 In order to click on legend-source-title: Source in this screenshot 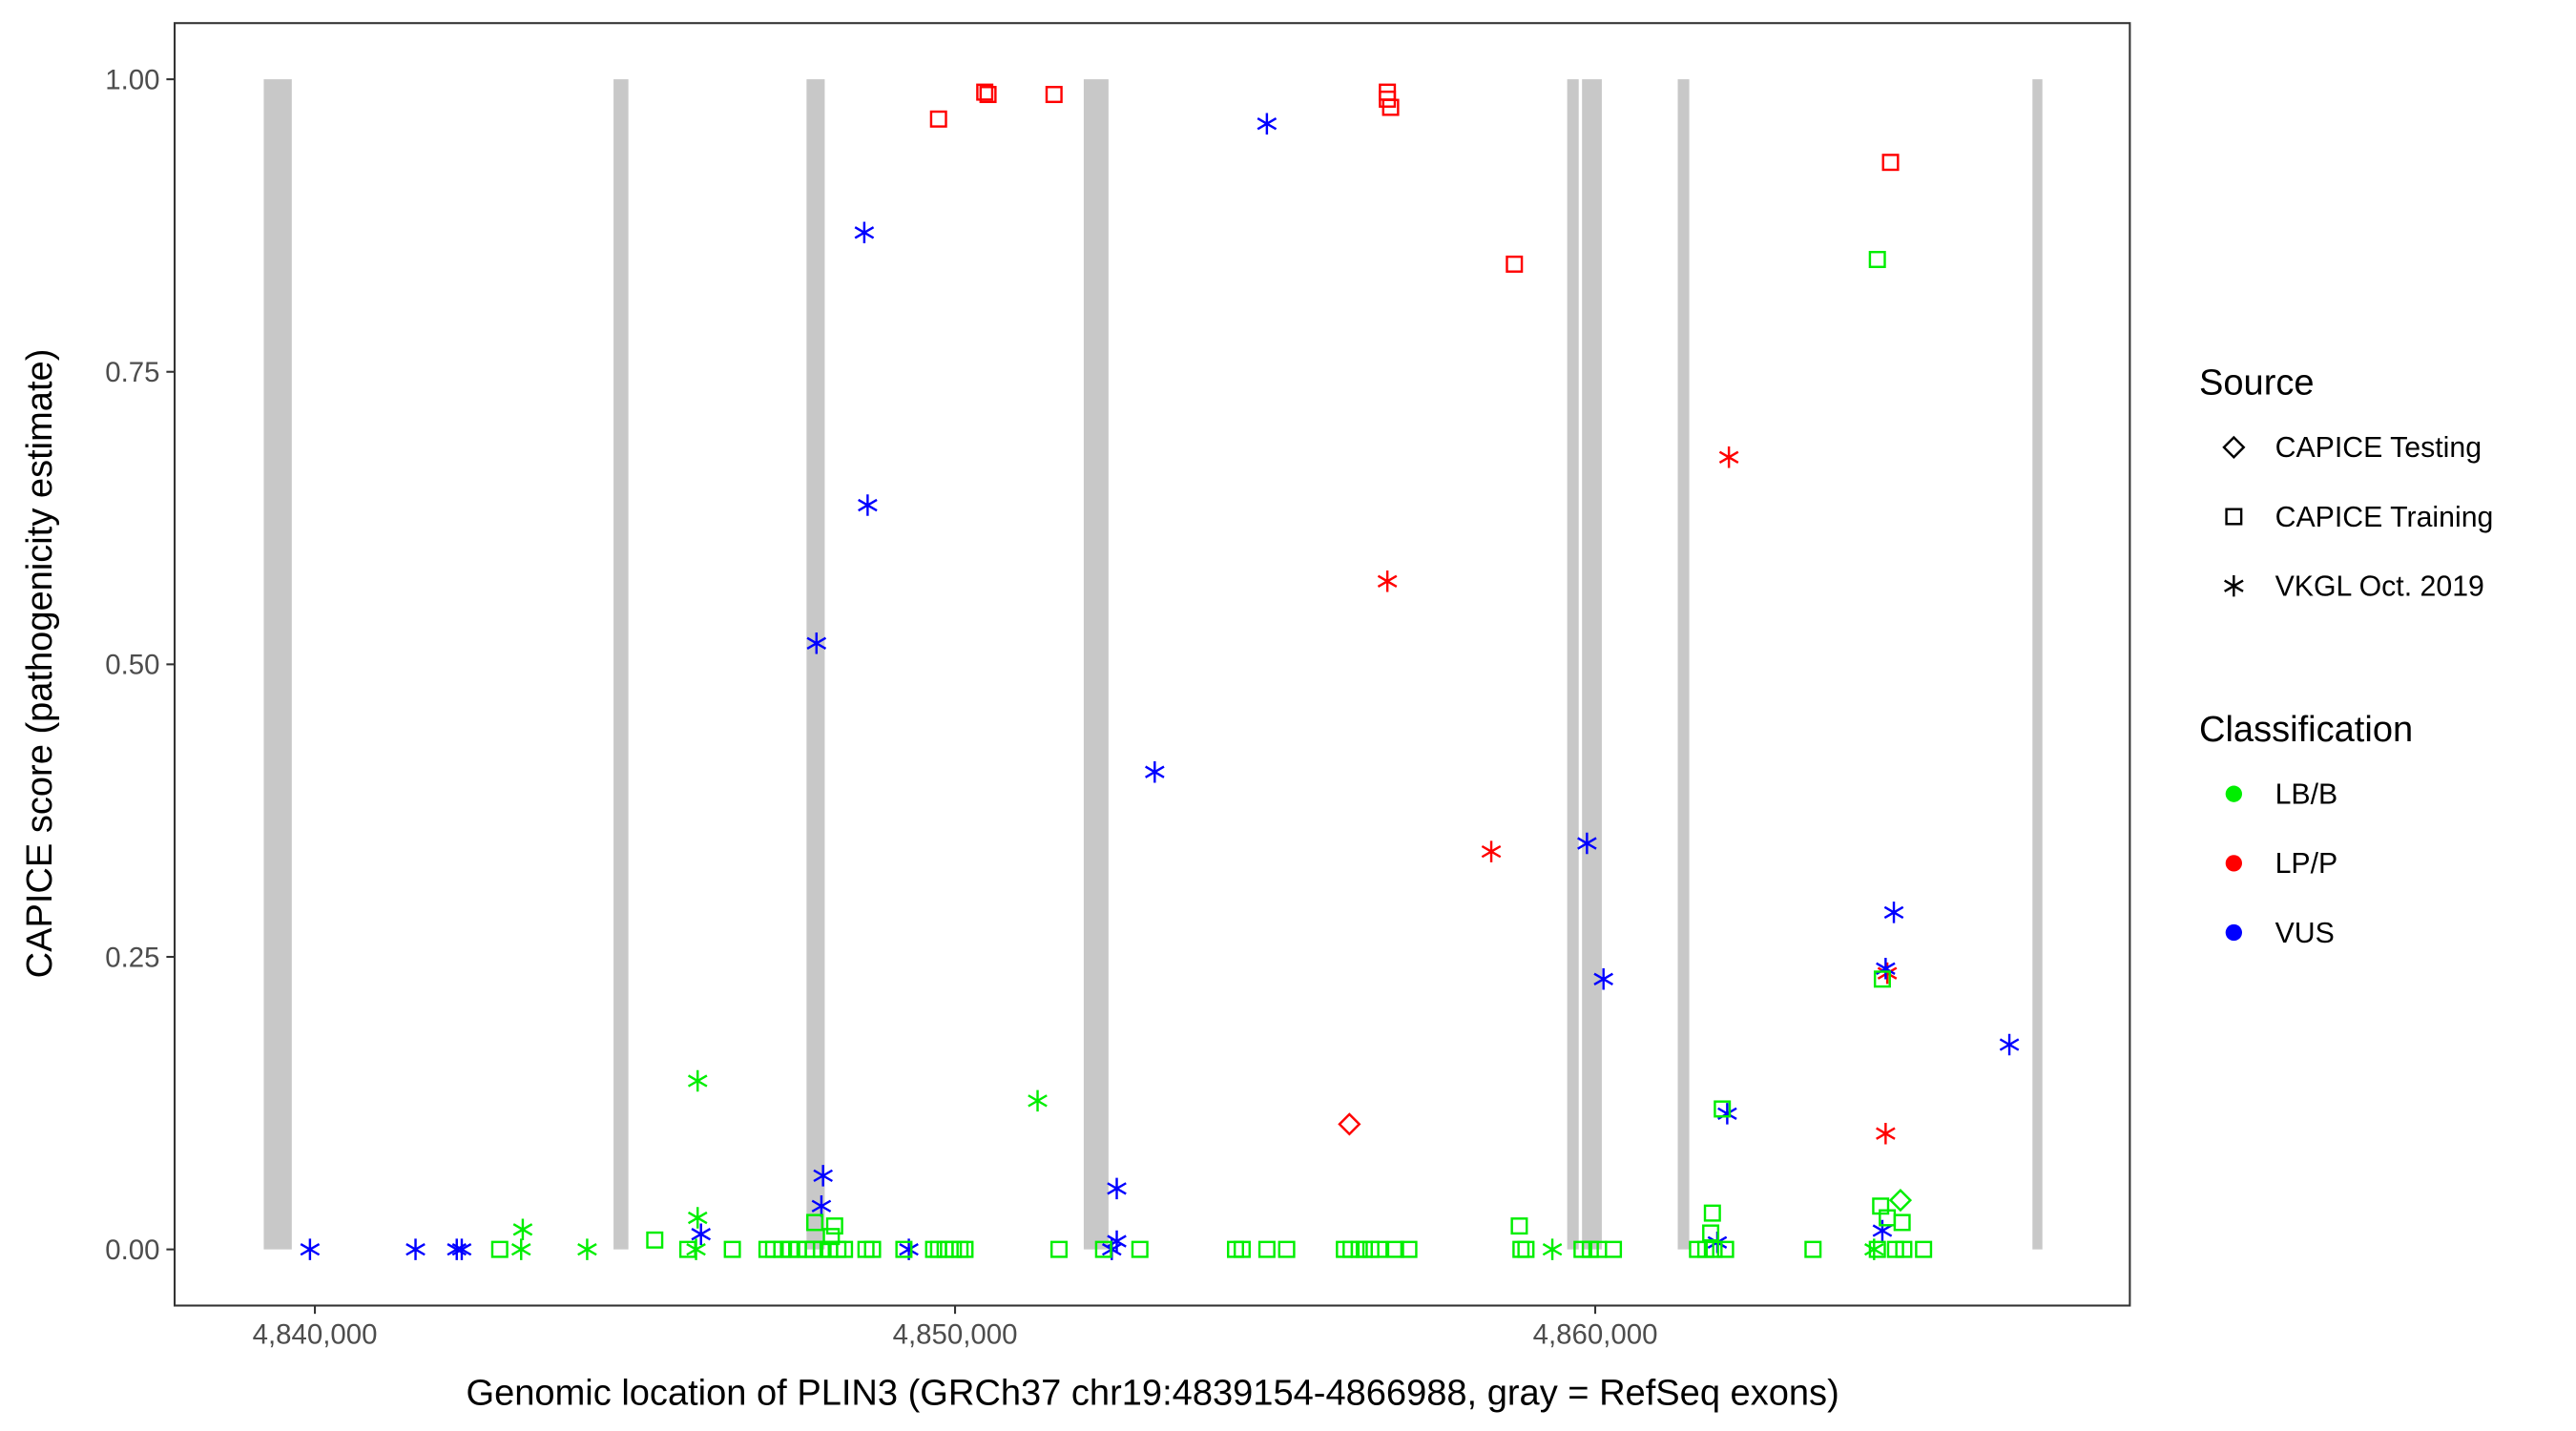, I will do `click(2257, 383)`.